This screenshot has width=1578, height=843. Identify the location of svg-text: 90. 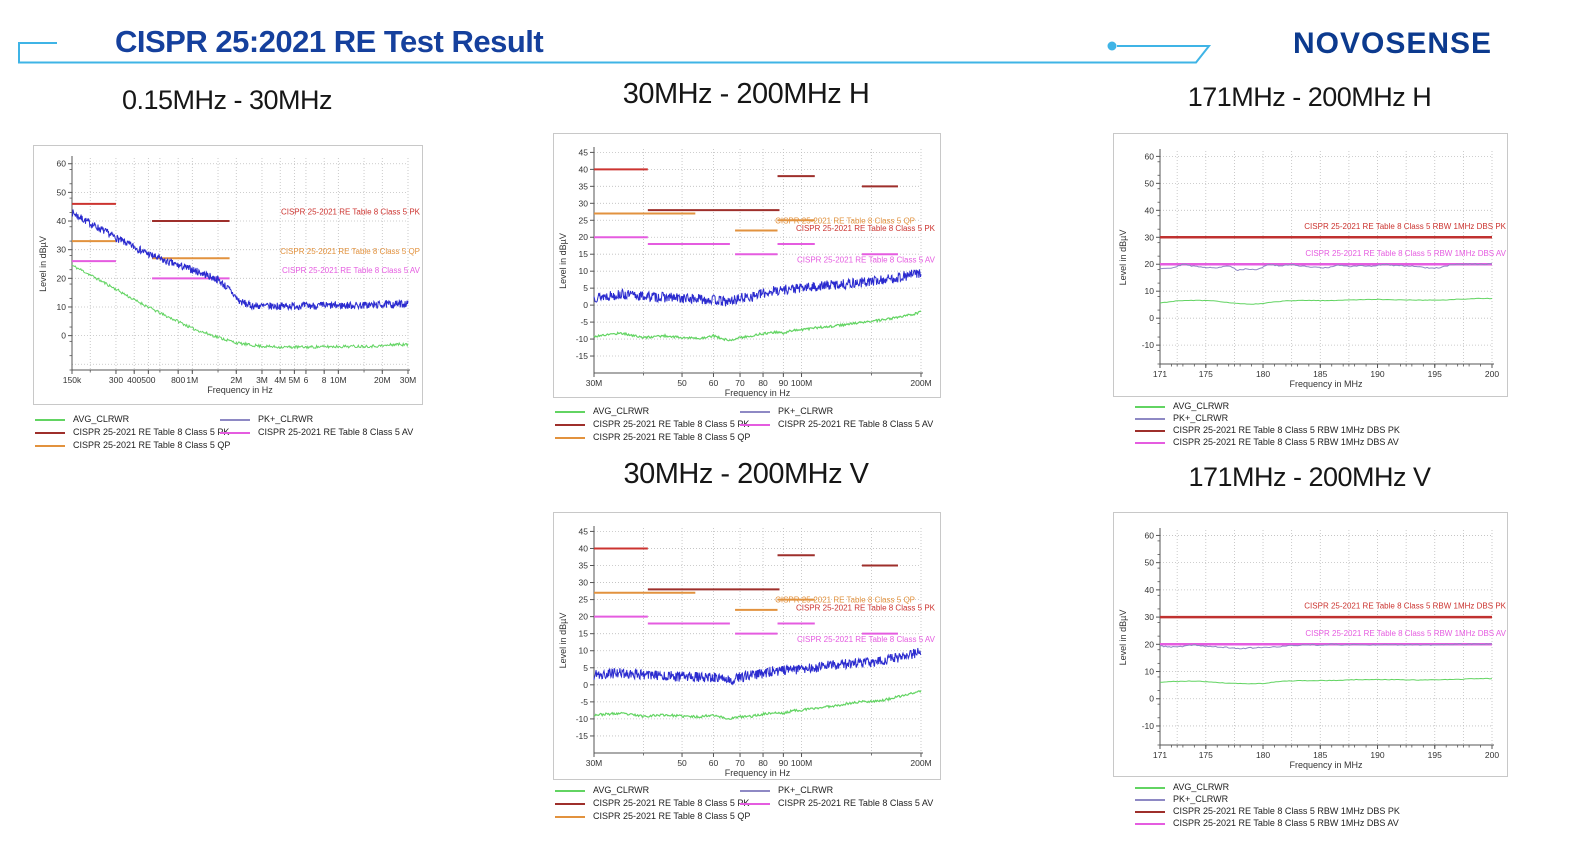
(784, 763).